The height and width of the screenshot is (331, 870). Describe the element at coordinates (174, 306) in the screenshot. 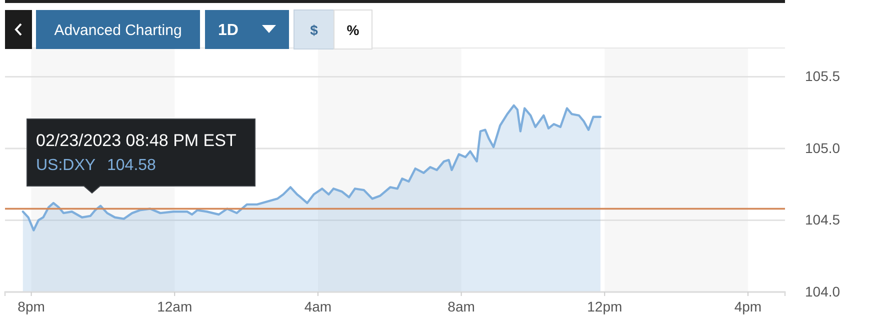

I see `x-tick-label: 12am` at that location.